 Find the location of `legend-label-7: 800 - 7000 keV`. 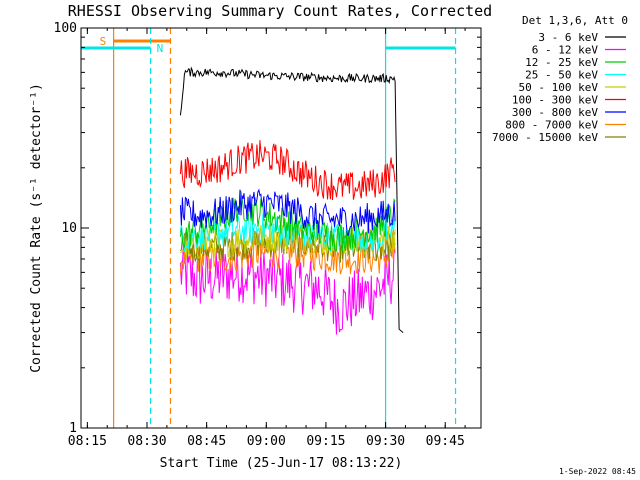

legend-label-7: 800 - 7000 keV is located at coordinates (551, 125).